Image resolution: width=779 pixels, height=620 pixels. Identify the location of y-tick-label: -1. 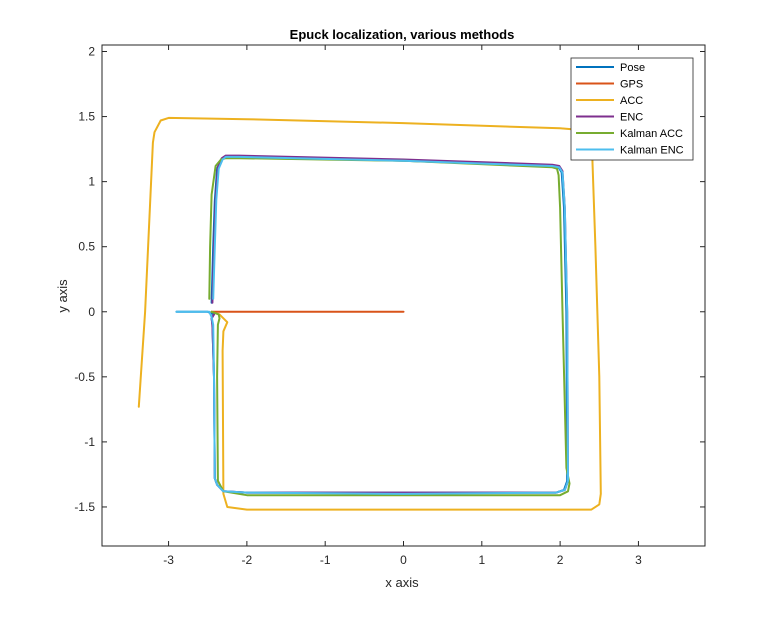
(89, 442).